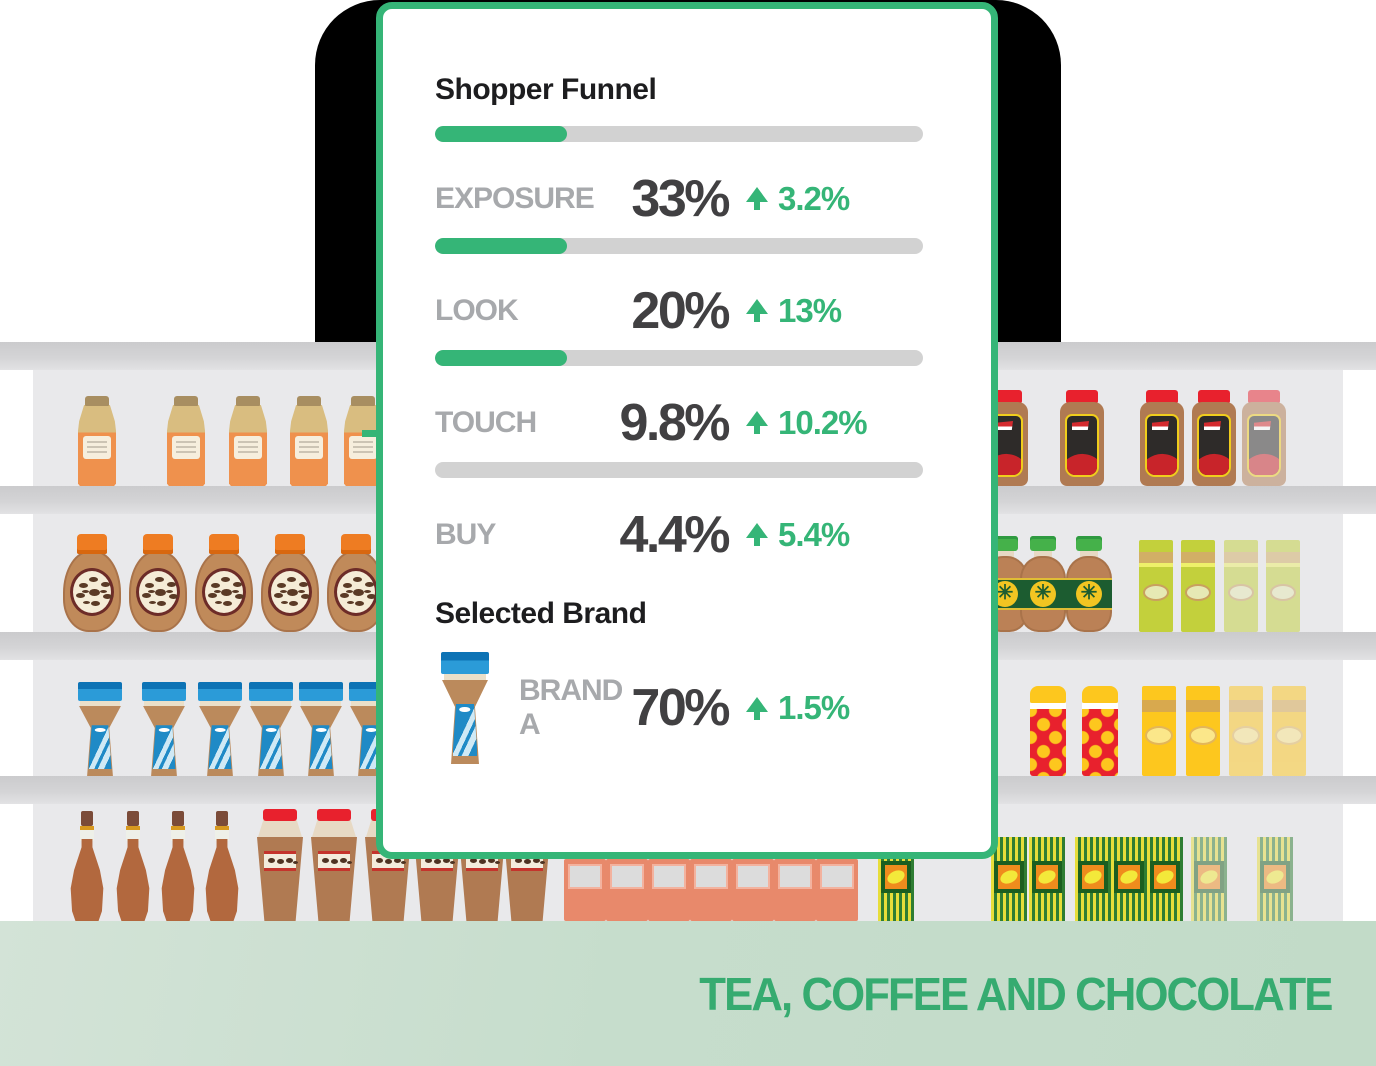  I want to click on funnel-stage-change: 10.2%, so click(823, 422).